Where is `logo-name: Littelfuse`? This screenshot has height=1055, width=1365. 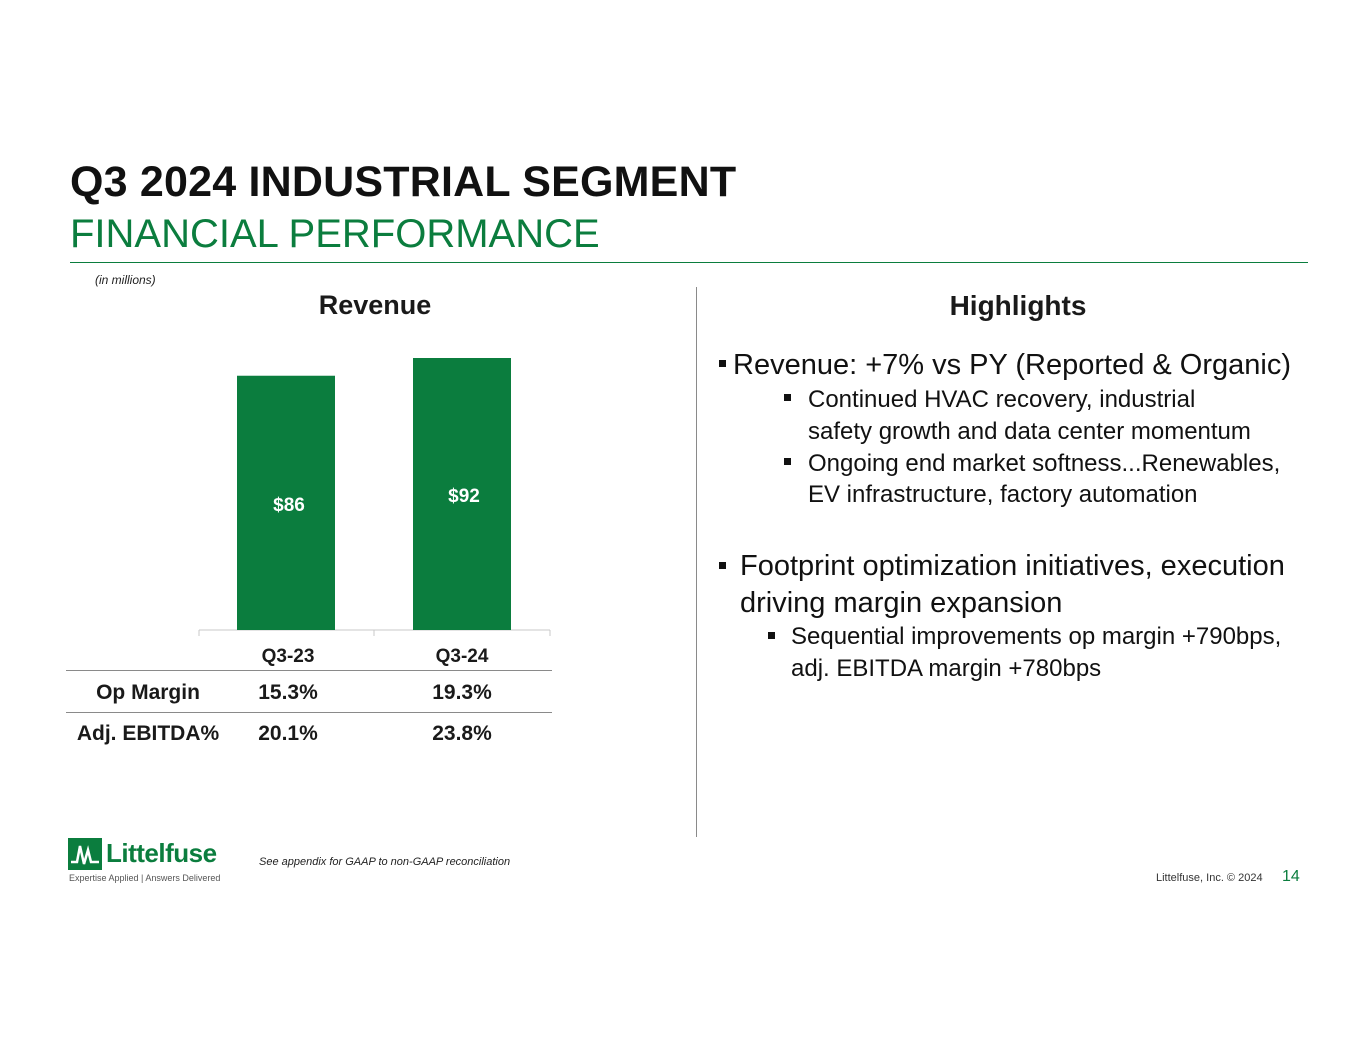 logo-name: Littelfuse is located at coordinates (161, 853).